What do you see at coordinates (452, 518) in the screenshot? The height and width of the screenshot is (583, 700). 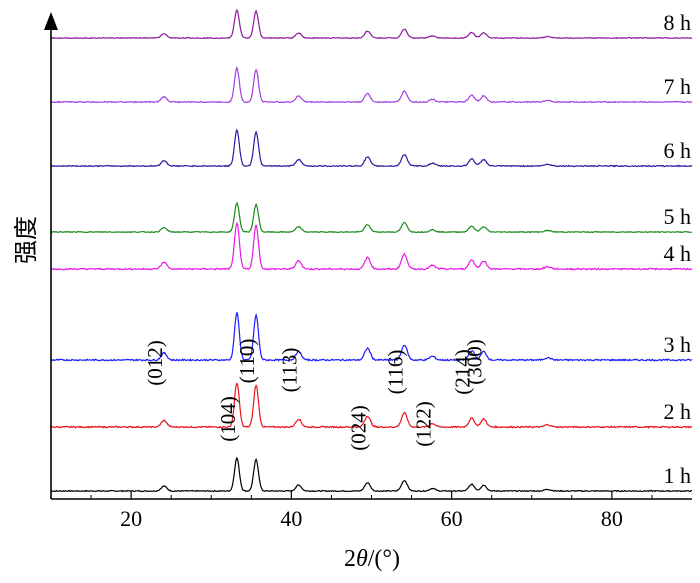 I see `x-tick-label-60: 60` at bounding box center [452, 518].